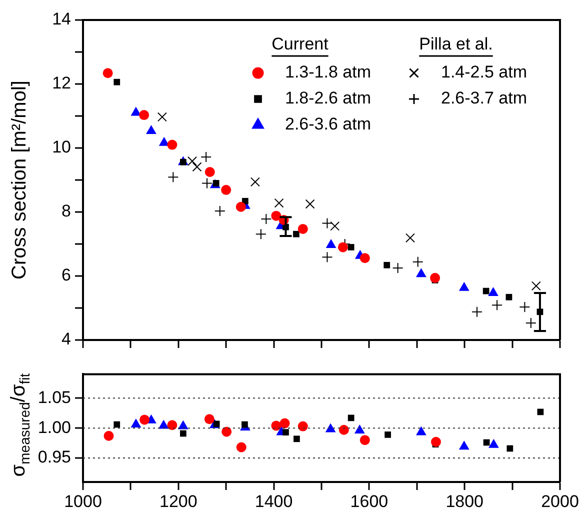 The height and width of the screenshot is (510, 581). Describe the element at coordinates (61, 83) in the screenshot. I see `y-tick-label: 12` at that location.